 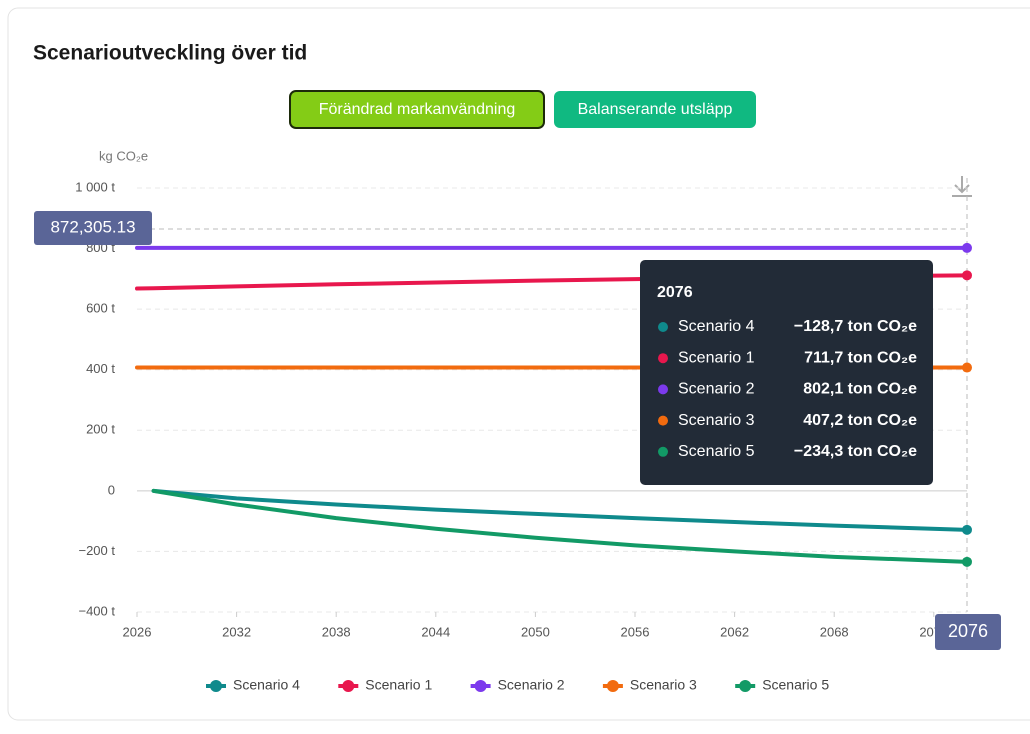 I want to click on tooltip-name: Scenario 2, so click(x=716, y=389).